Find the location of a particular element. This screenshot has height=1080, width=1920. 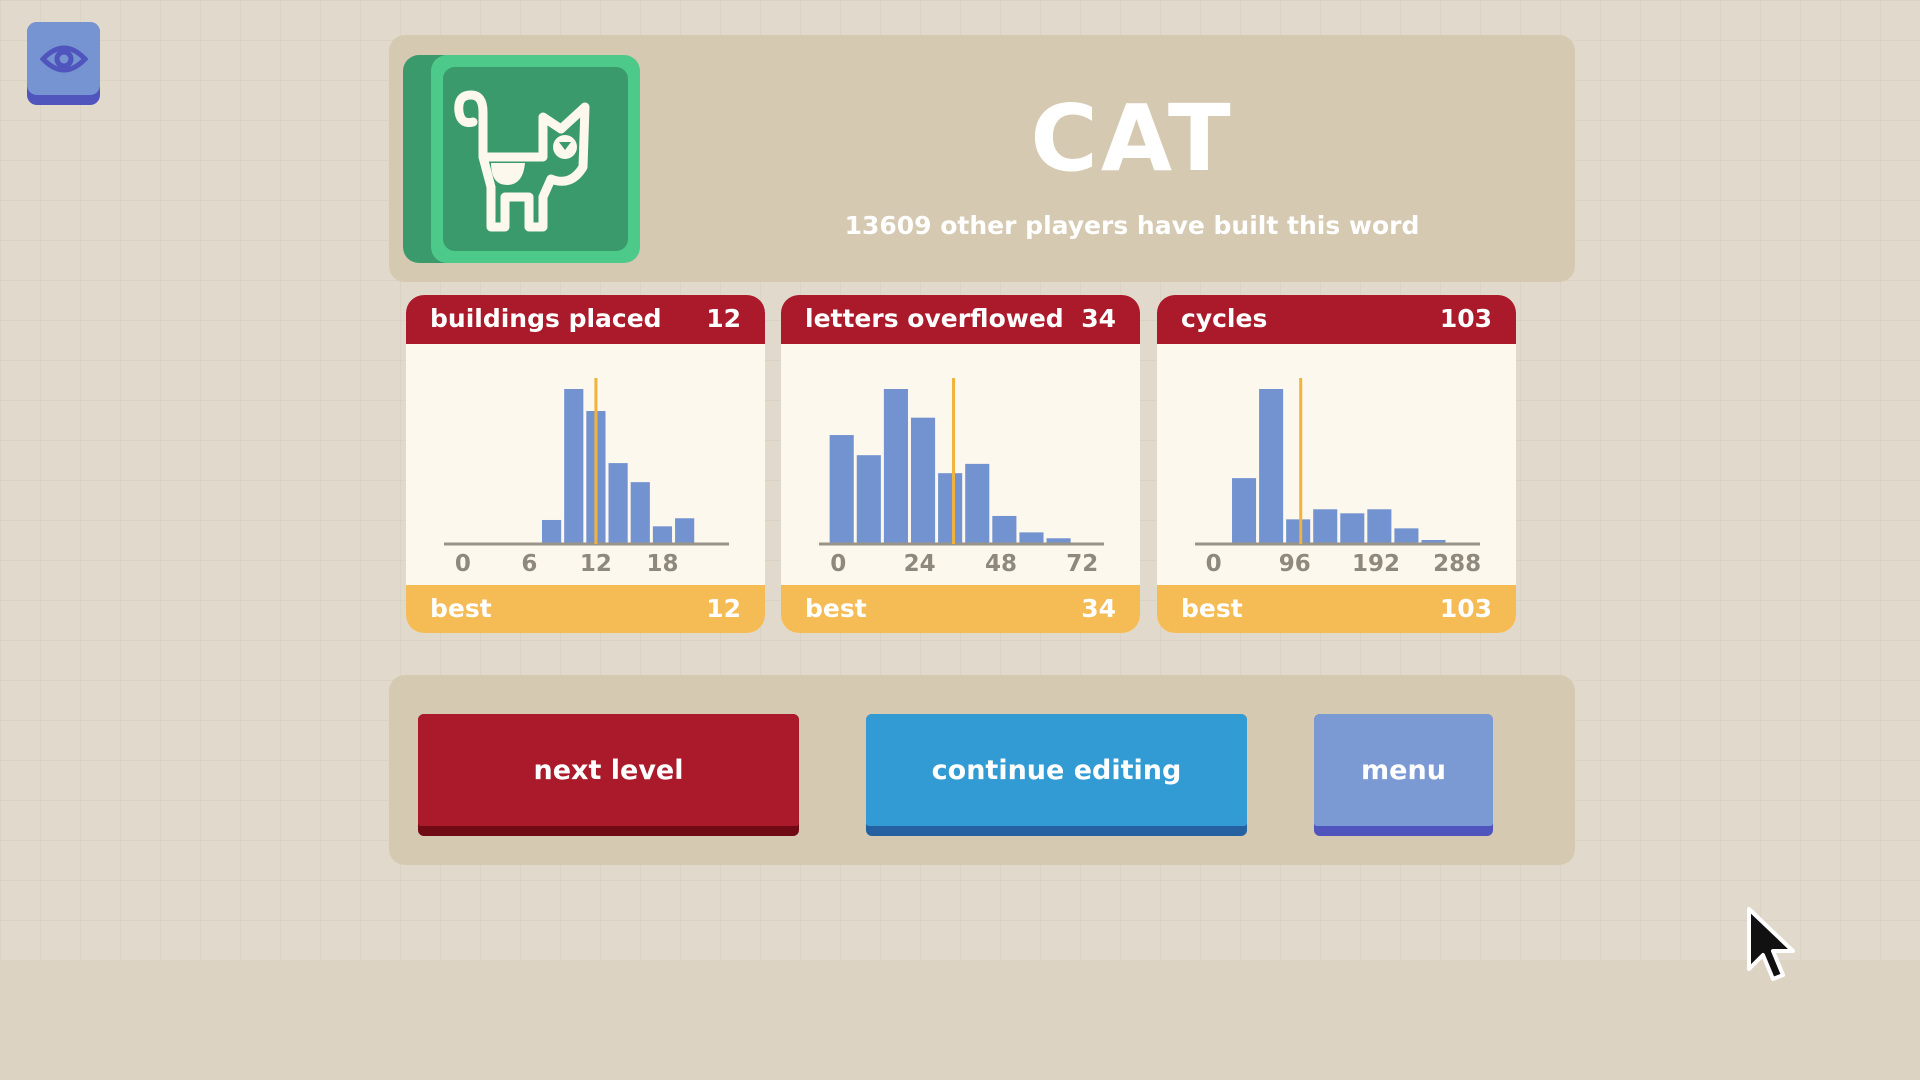

menu-button: menu is located at coordinates (1403, 775).